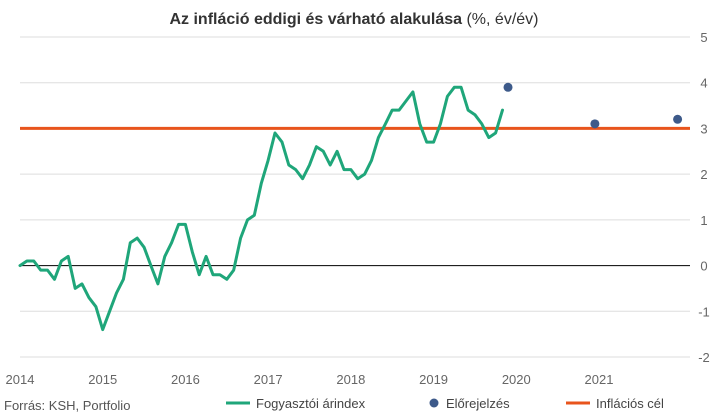 Image resolution: width=718 pixels, height=415 pixels. What do you see at coordinates (703, 266) in the screenshot?
I see `y-tick-label: 0` at bounding box center [703, 266].